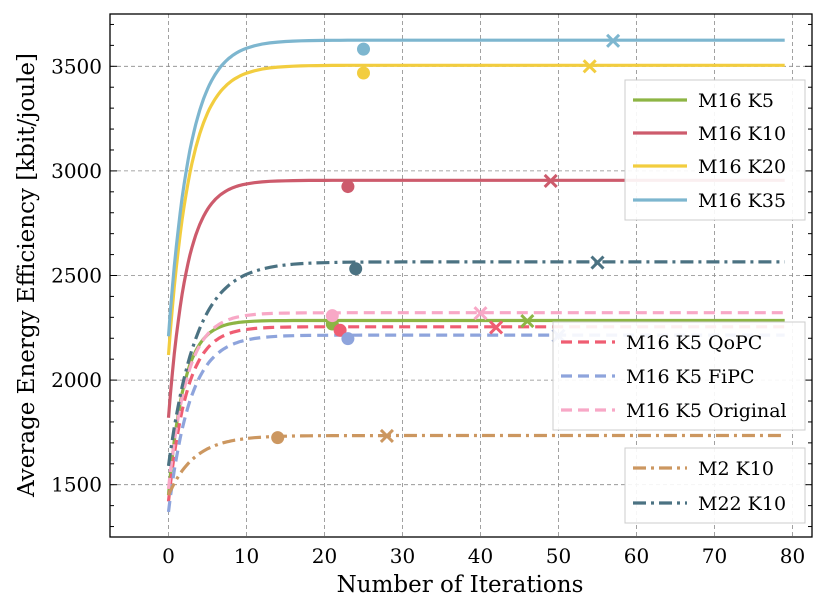 This screenshot has height=614, width=830. Describe the element at coordinates (76, 171) in the screenshot. I see `y-tick-label: 3000` at that location.